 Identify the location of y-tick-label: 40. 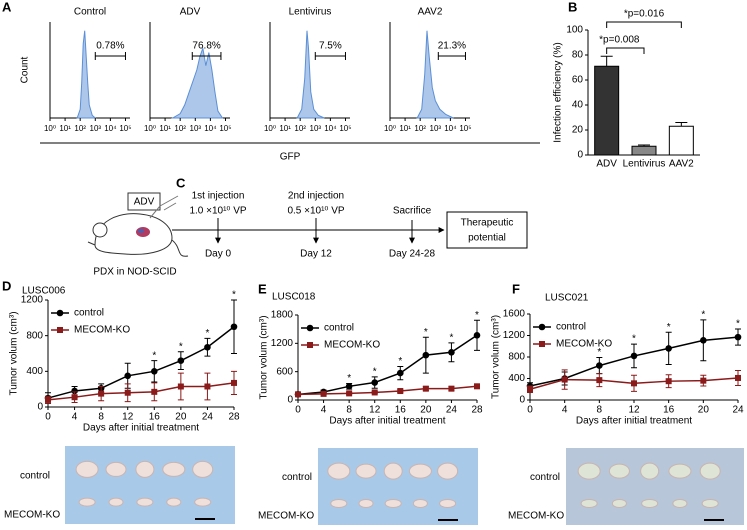
(578, 105).